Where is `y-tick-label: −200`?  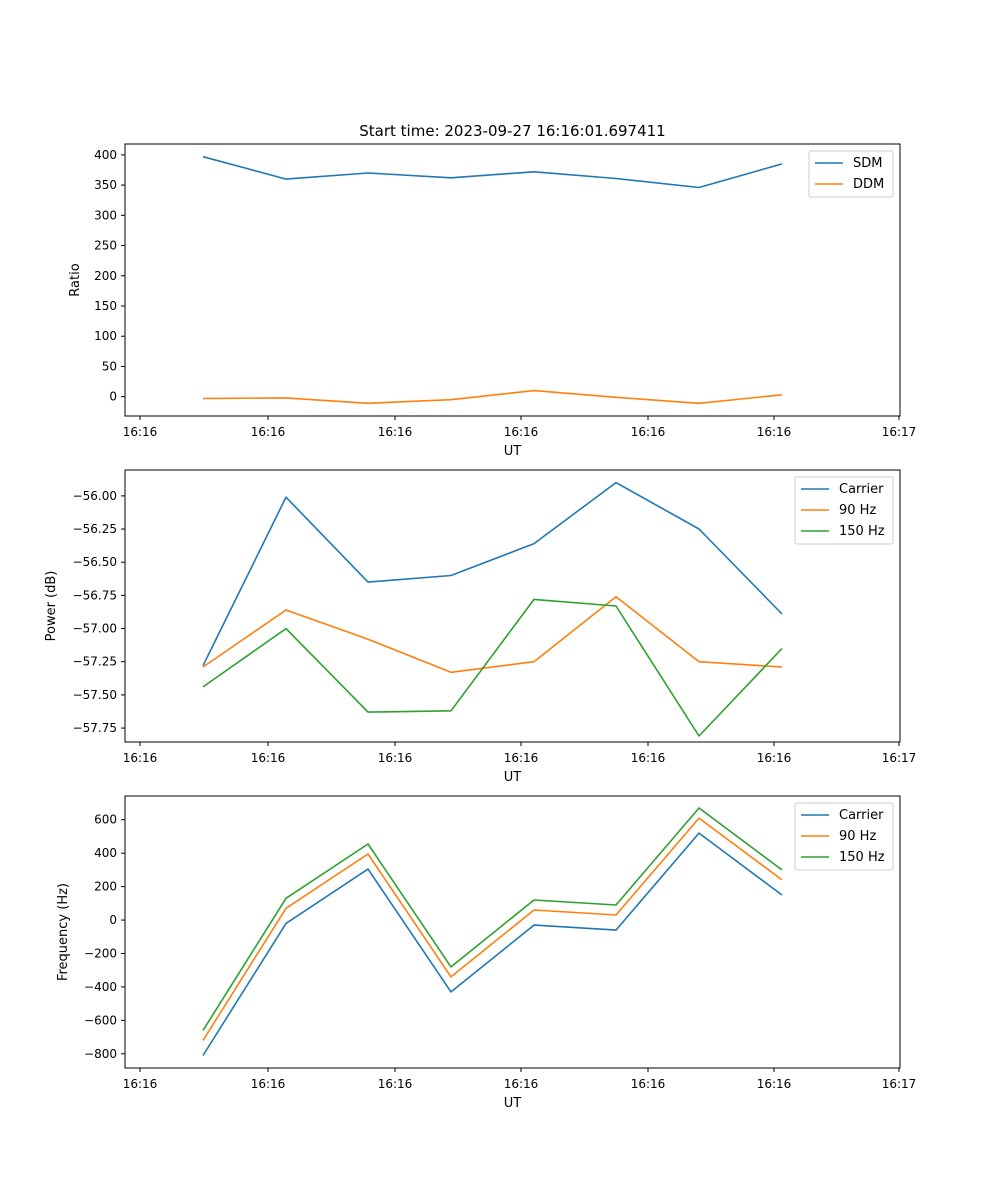 y-tick-label: −200 is located at coordinates (100, 953).